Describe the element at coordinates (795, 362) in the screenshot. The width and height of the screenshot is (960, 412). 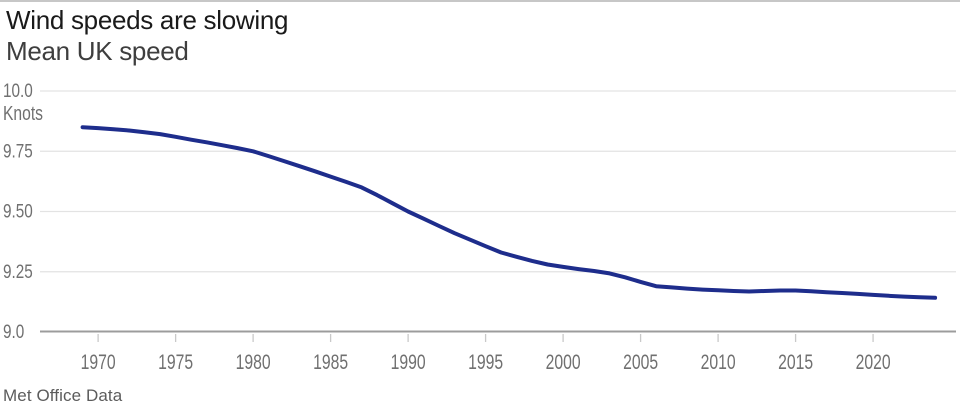
I see `x-tick-label: 2015` at that location.